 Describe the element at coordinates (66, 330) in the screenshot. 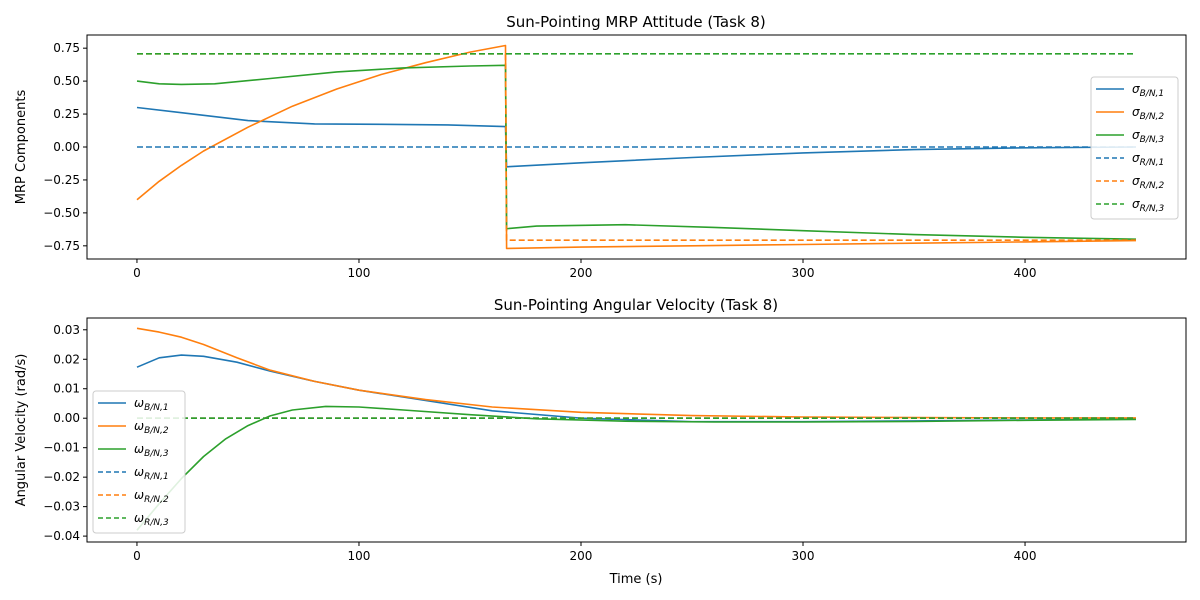

I see `omega-y-tick-label: 0.03` at that location.